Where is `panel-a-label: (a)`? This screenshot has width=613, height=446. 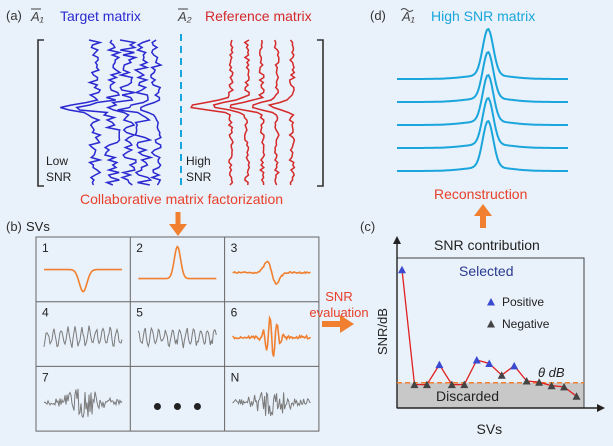
panel-a-label: (a) is located at coordinates (14, 15).